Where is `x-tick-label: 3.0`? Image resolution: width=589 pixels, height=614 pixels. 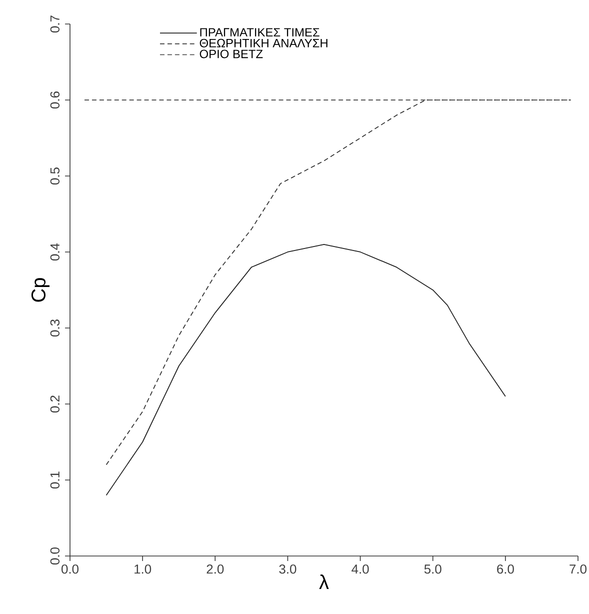 x-tick-label: 3.0 is located at coordinates (287, 569).